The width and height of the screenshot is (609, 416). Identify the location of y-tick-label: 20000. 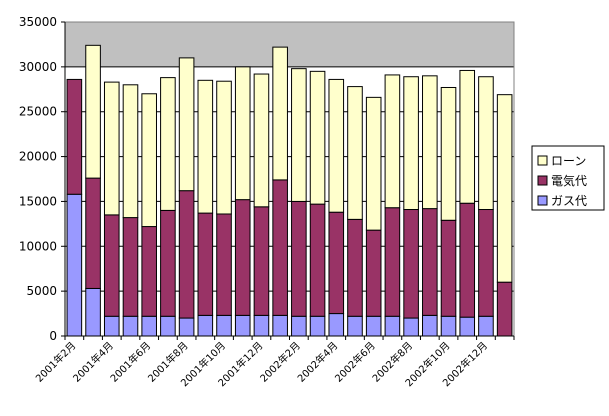
(38, 157).